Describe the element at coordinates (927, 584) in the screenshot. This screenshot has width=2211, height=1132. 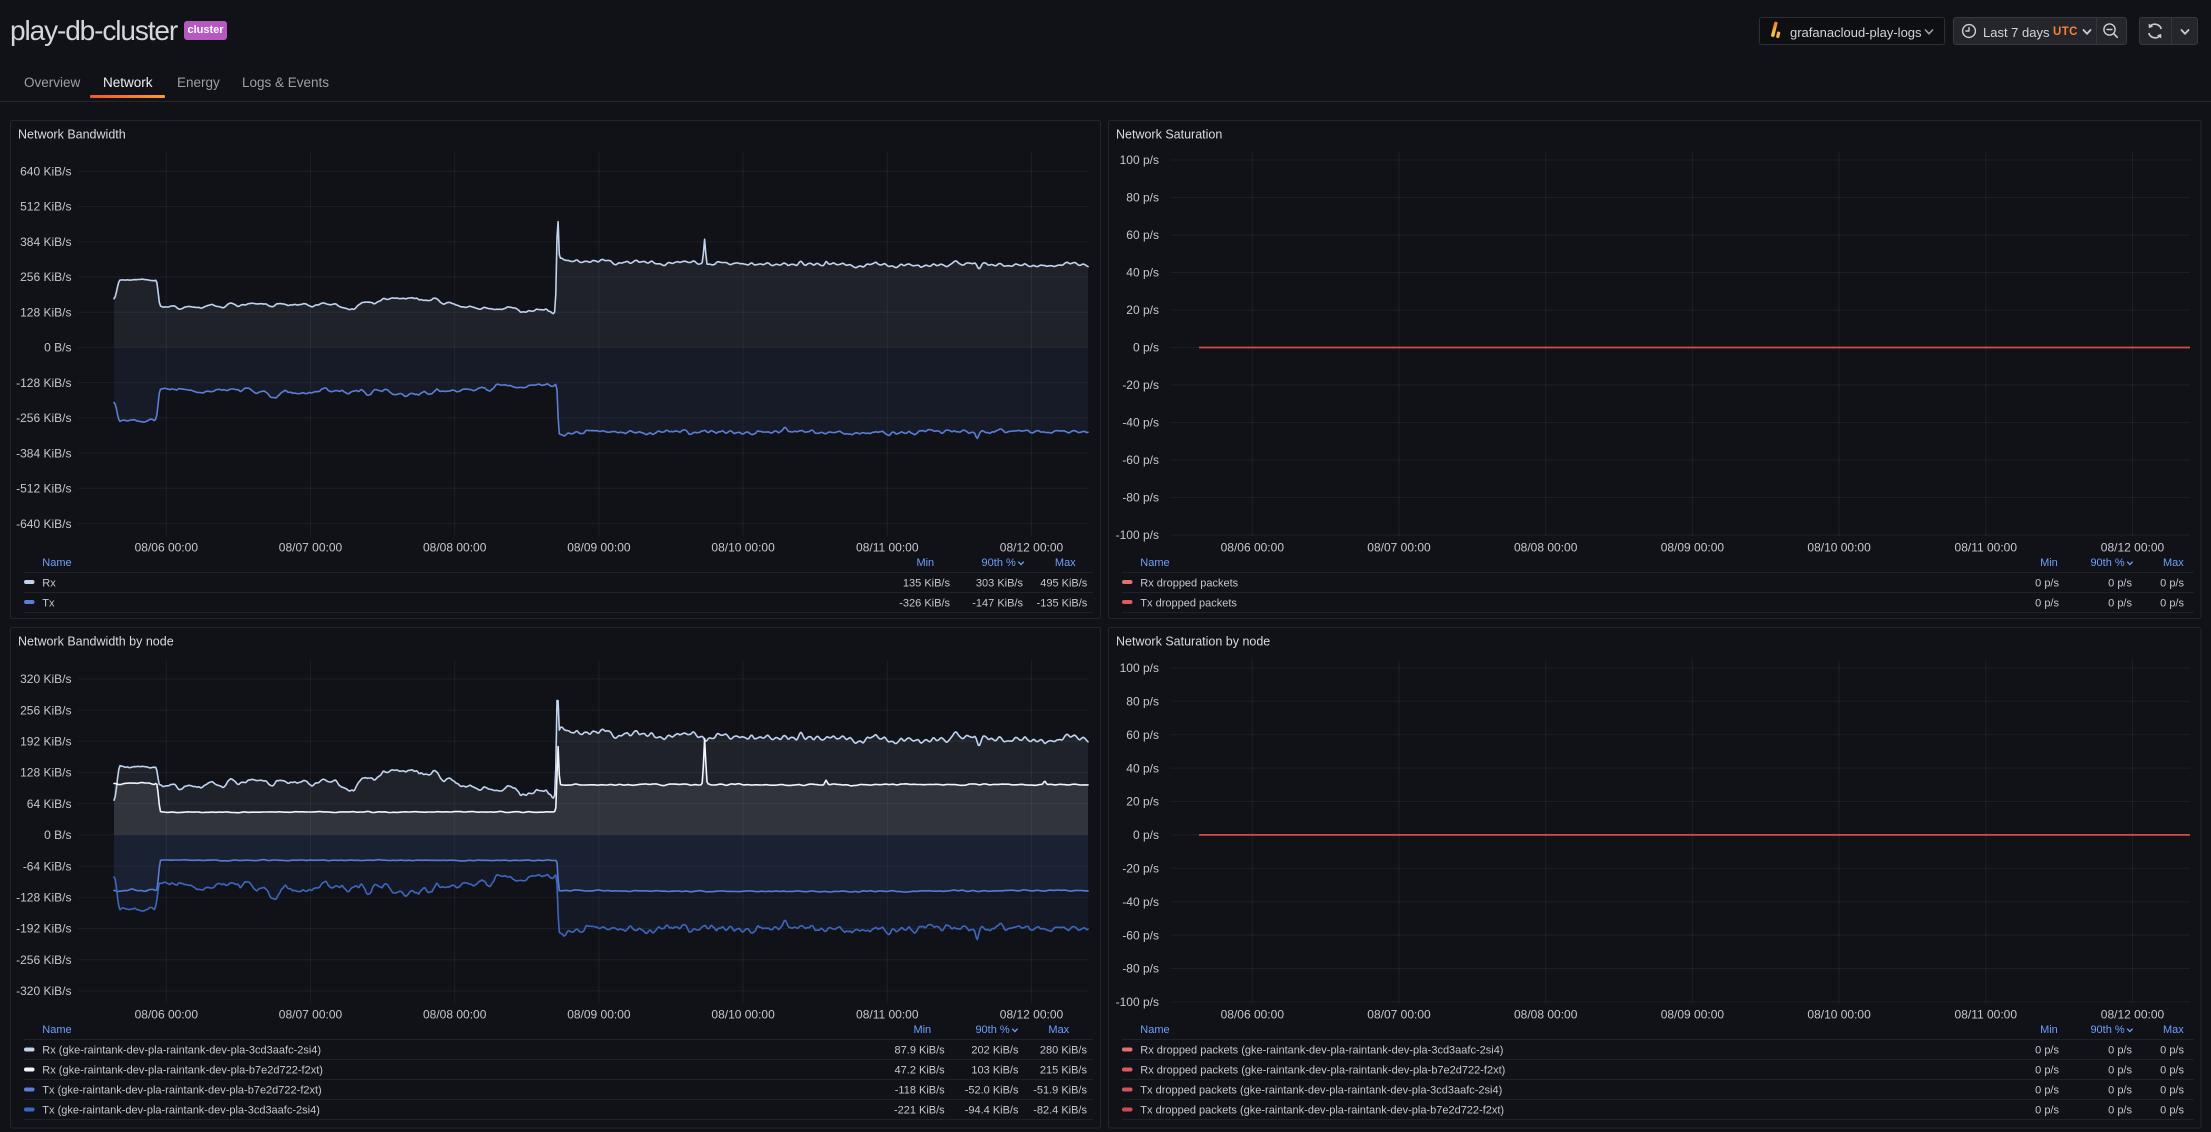
I see `svg-text: 135 KiB/s` at that location.